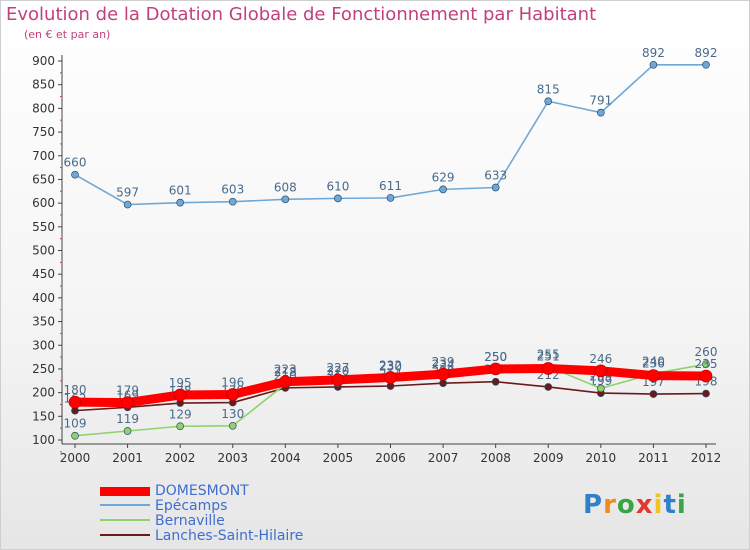 This screenshot has height=550, width=750. What do you see at coordinates (75, 390) in the screenshot?
I see `data-label-domesmont: 180` at bounding box center [75, 390].